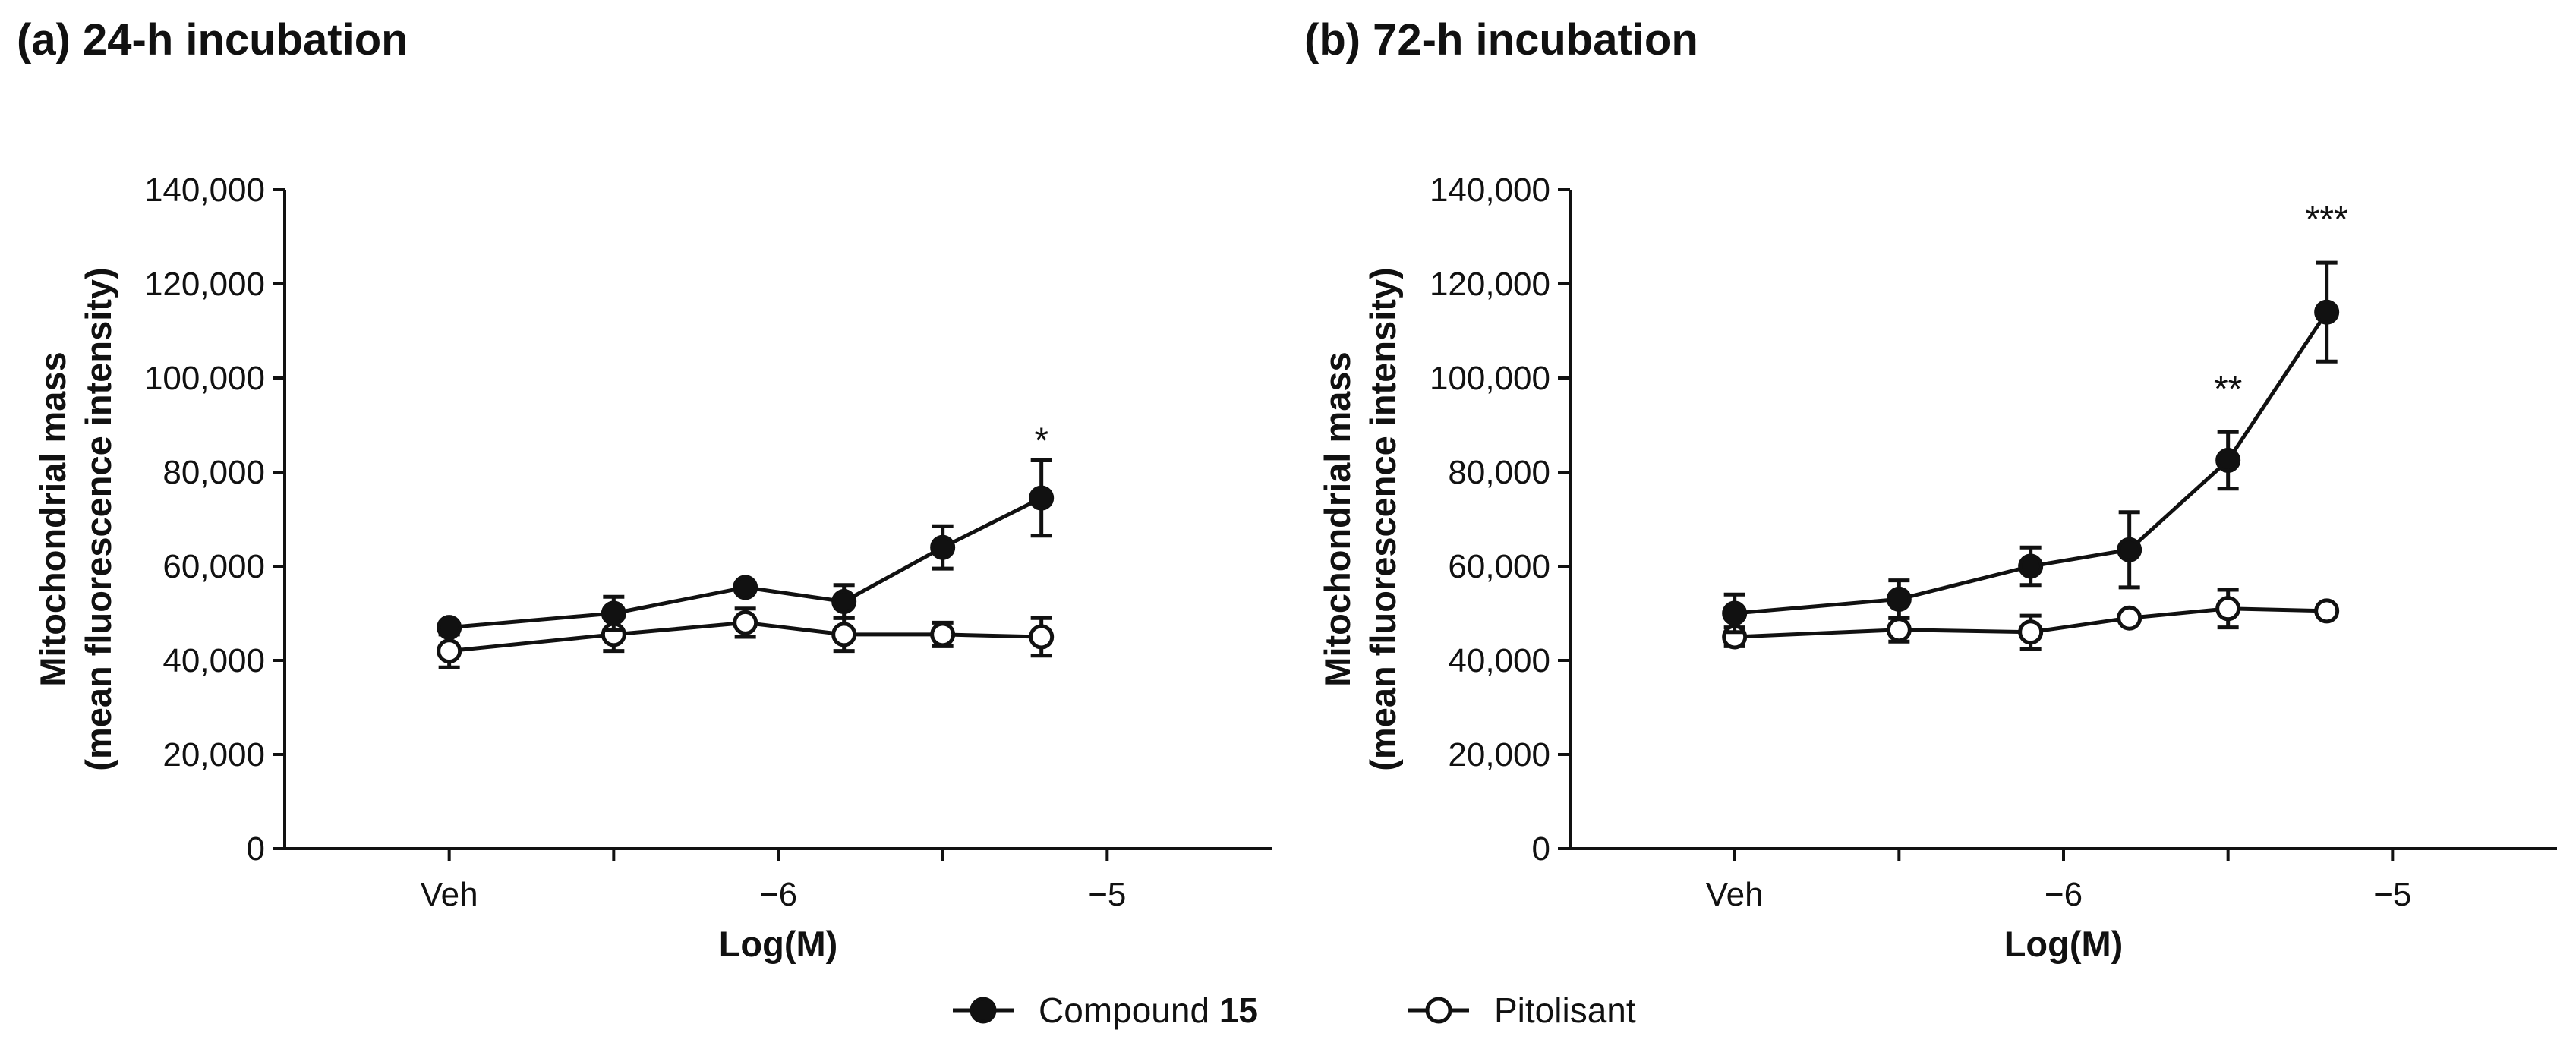 The height and width of the screenshot is (1049, 2576). Describe the element at coordinates (1294, 1011) in the screenshot. I see `legend: Compound 15 Pitolisant` at that location.